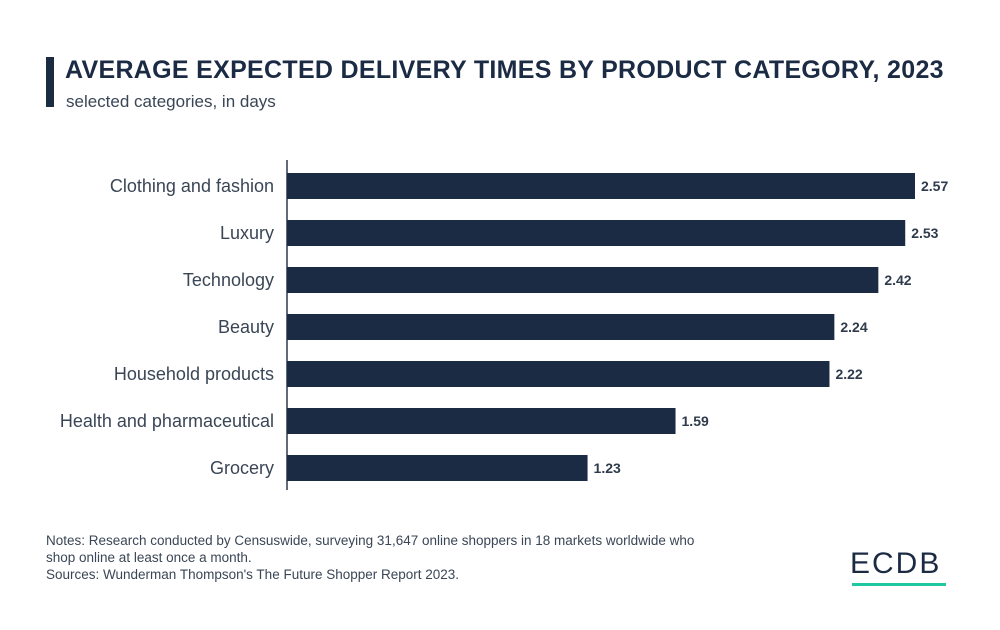 The width and height of the screenshot is (1000, 630). I want to click on category-label: Household products, so click(194, 374).